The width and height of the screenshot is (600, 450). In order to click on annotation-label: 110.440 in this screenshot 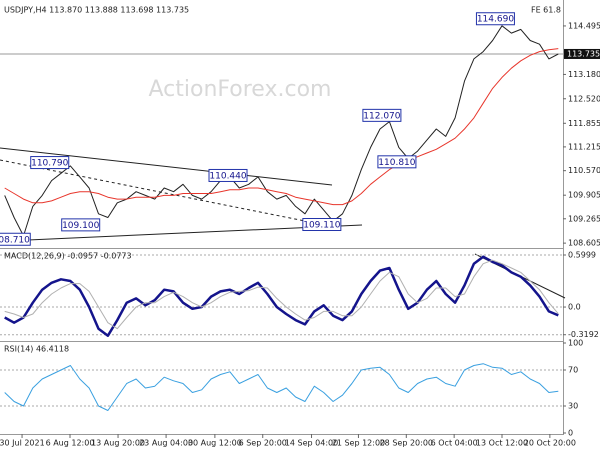, I will do `click(227, 176)`.